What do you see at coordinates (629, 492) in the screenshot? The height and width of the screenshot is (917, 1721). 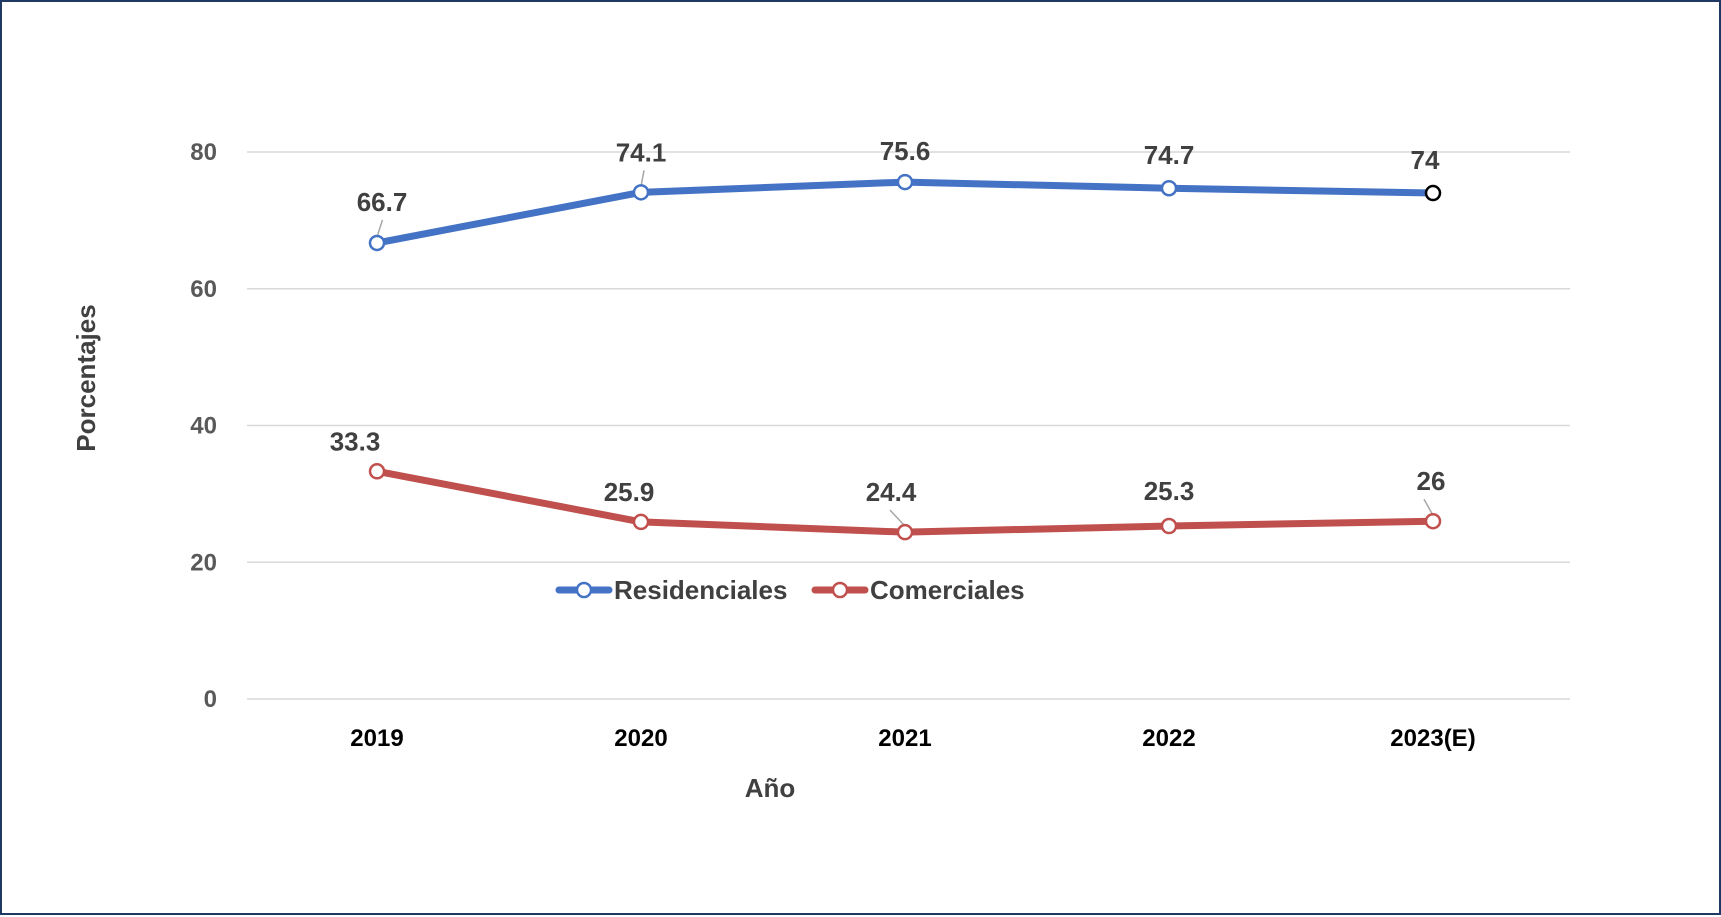 I see `data-label: 25.9` at bounding box center [629, 492].